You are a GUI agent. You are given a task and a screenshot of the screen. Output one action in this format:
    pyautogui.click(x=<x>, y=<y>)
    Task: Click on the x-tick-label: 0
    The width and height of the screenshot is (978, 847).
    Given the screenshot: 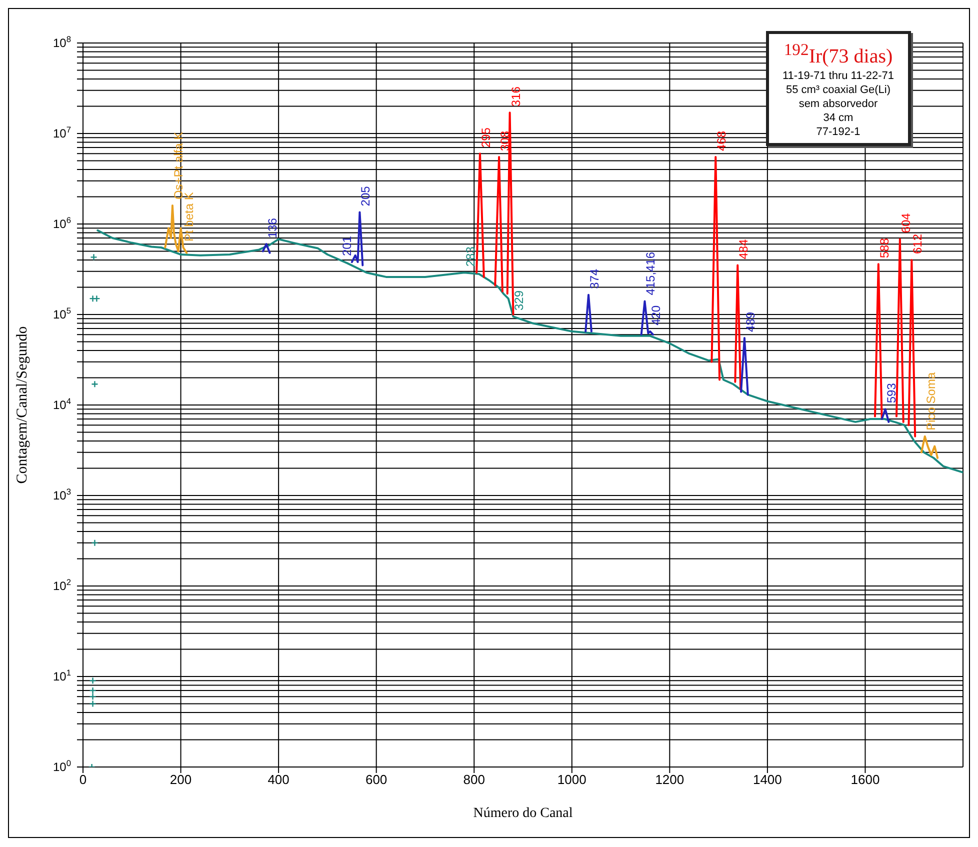 What is the action you would take?
    pyautogui.click(x=83, y=780)
    